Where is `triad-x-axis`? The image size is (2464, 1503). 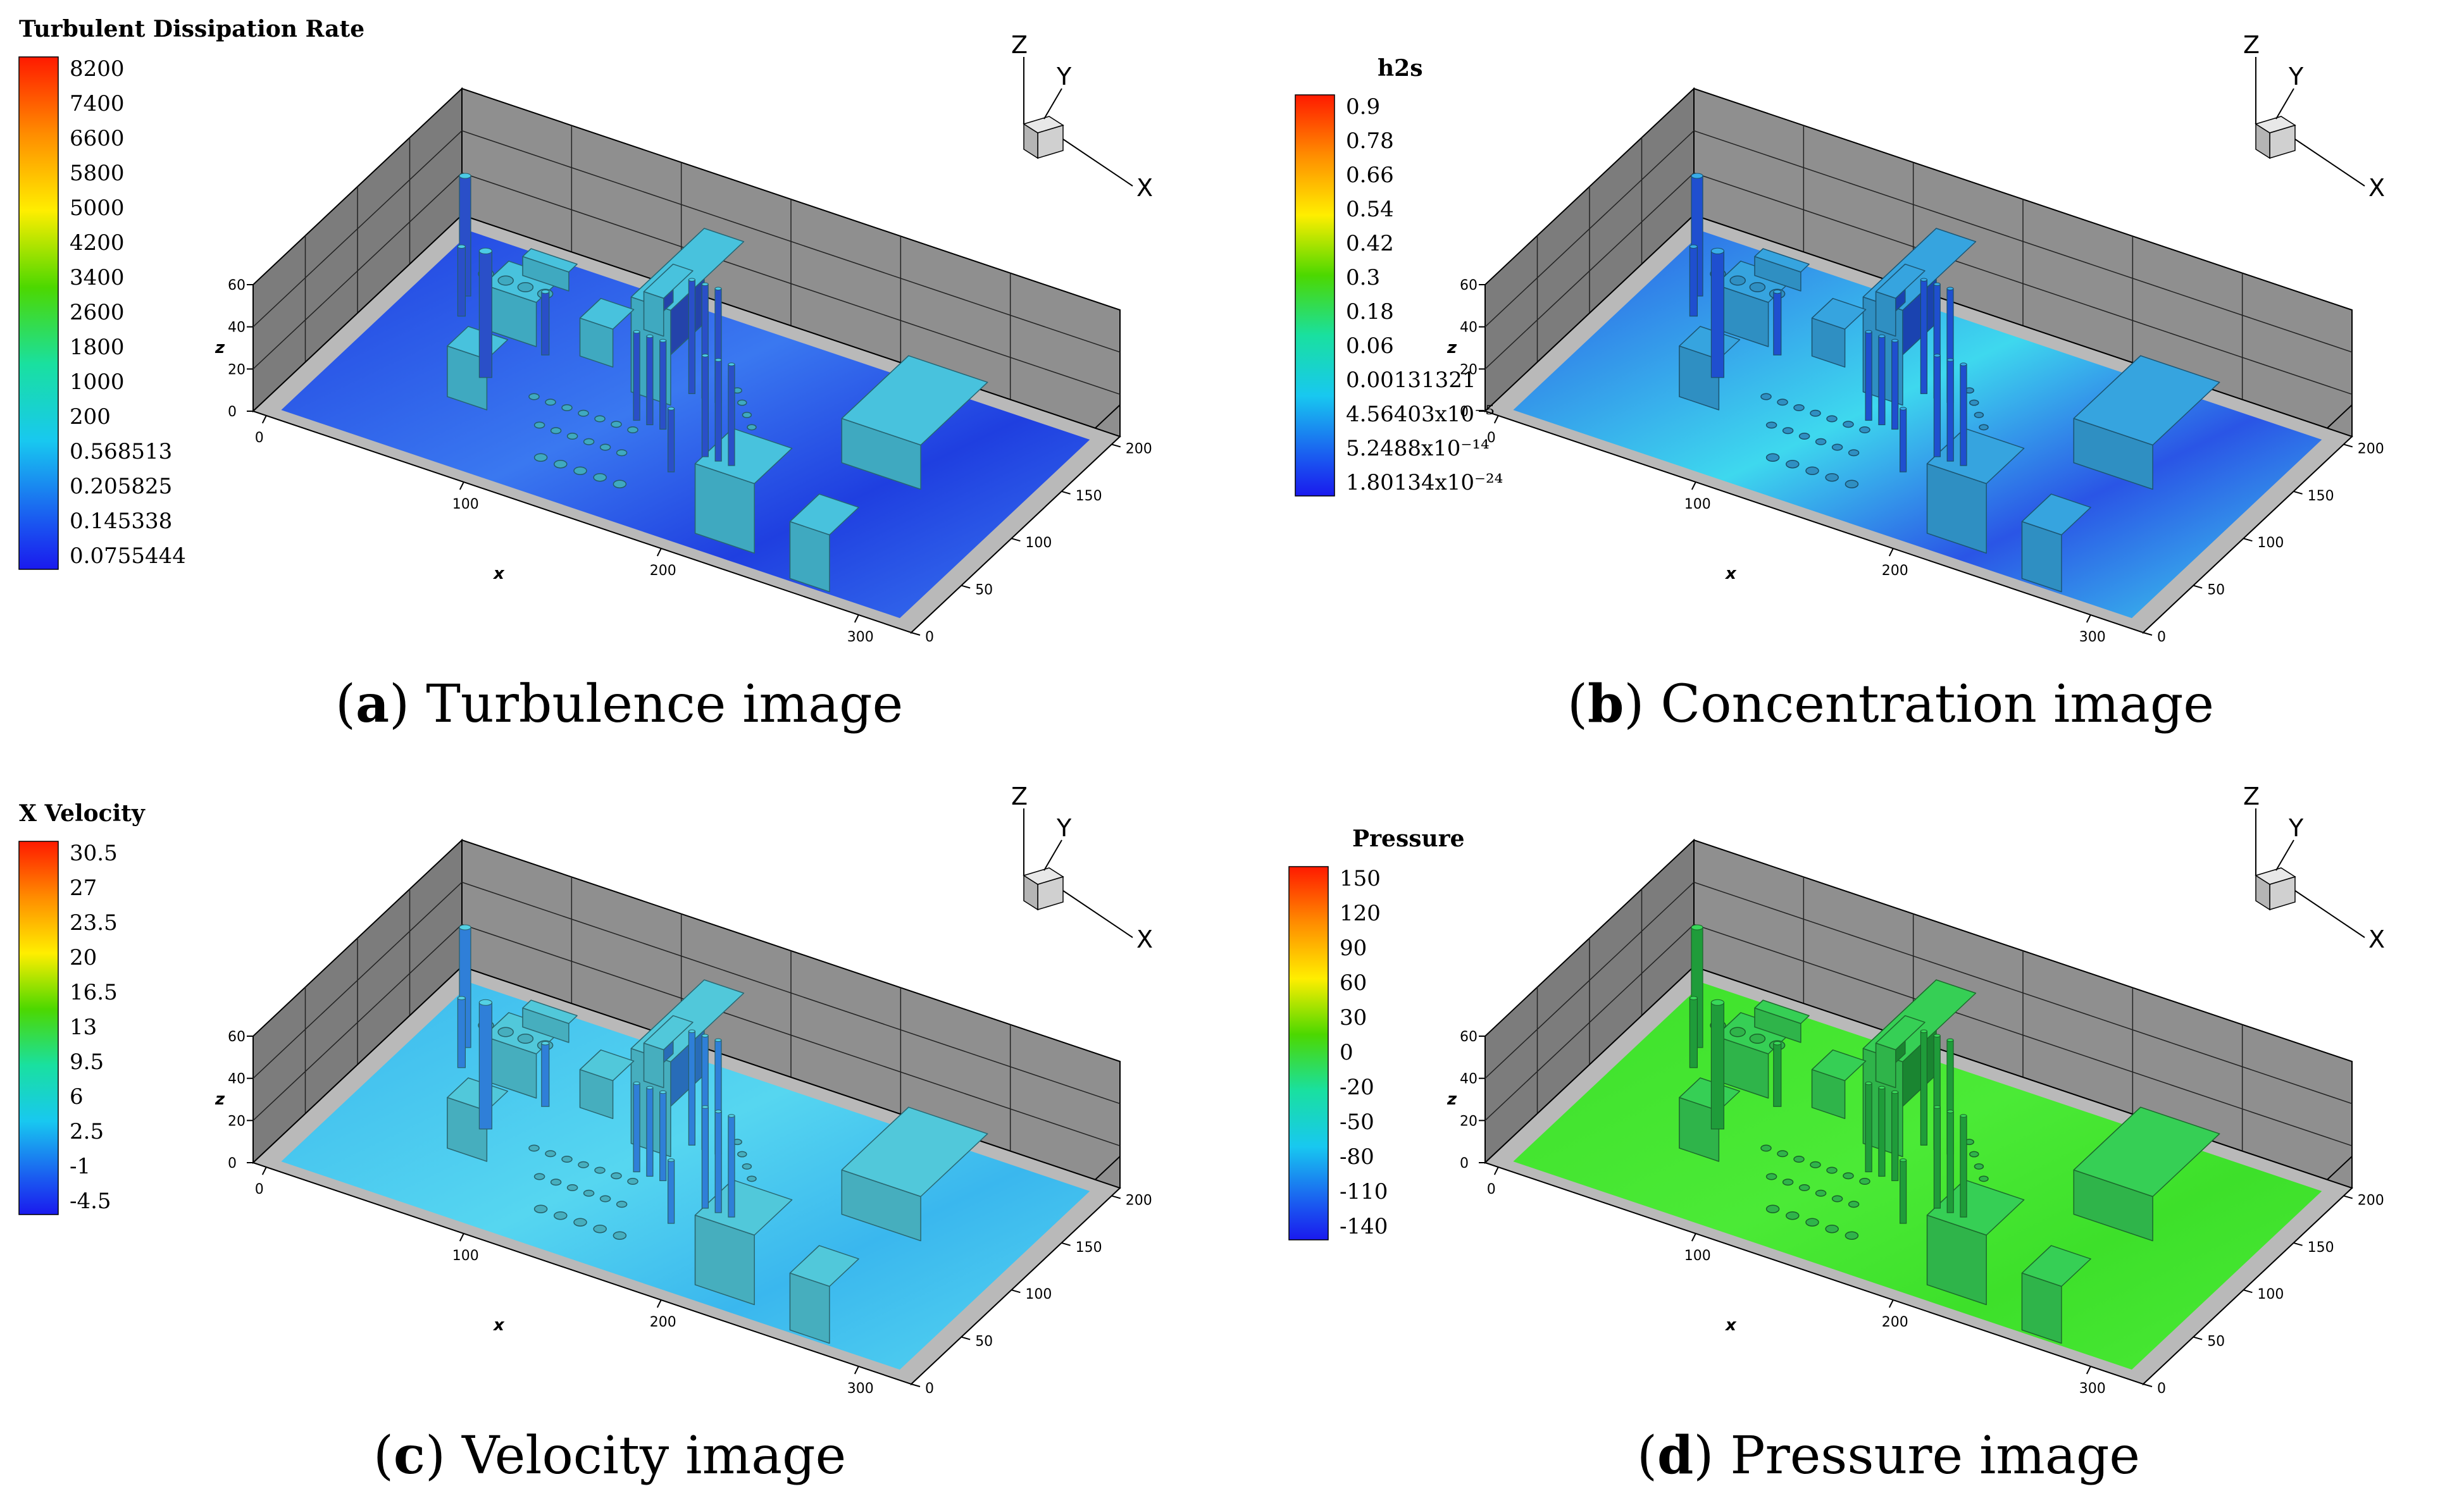
triad-x-axis is located at coordinates (2329, 914).